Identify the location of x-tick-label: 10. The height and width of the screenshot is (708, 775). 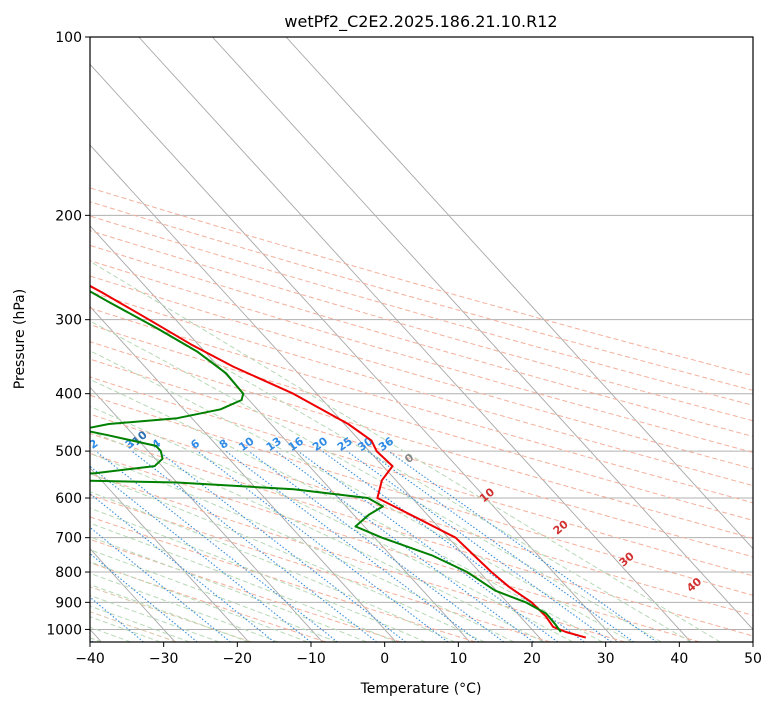
(458, 659).